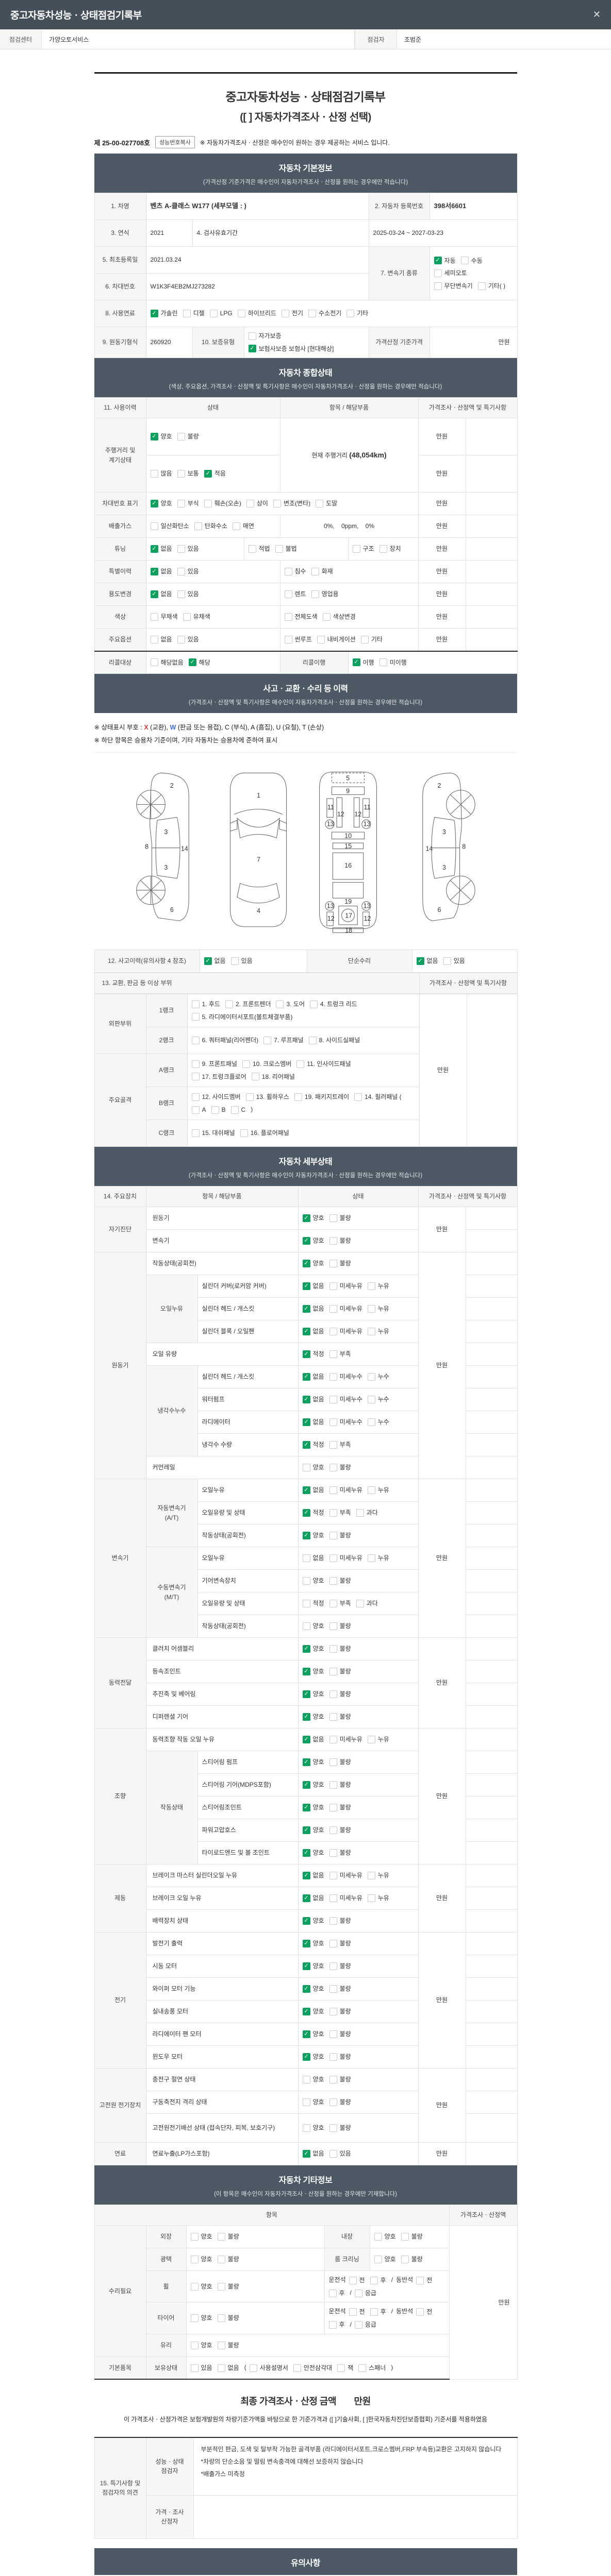  Describe the element at coordinates (371, 640) in the screenshot. I see `checkbox-option: 기타` at that location.